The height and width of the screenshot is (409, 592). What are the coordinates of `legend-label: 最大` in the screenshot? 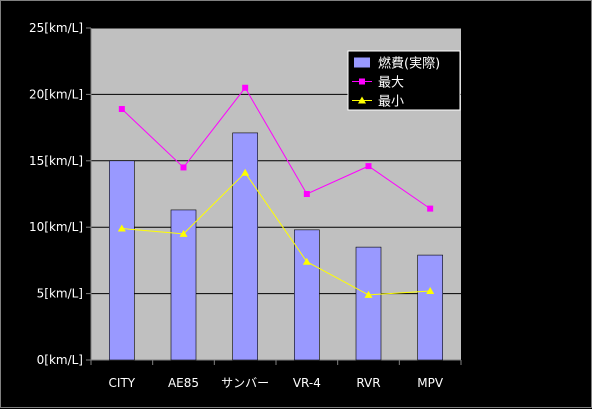 It's located at (391, 83).